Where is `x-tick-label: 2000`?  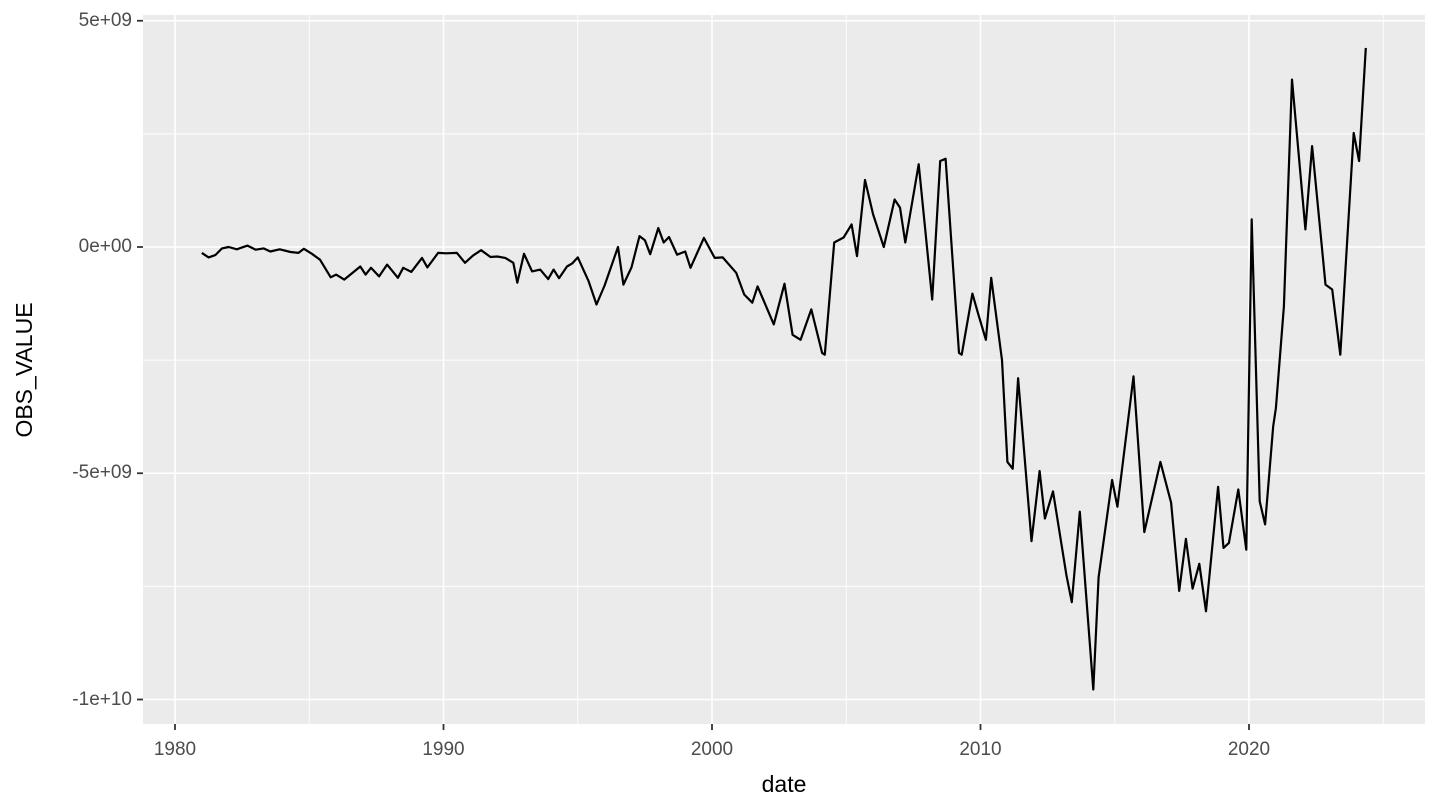 x-tick-label: 2000 is located at coordinates (712, 749).